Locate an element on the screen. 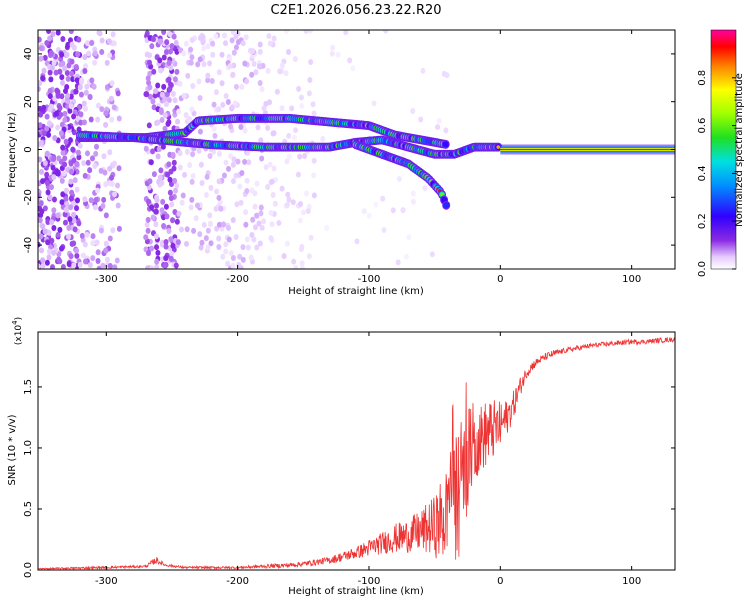 Image resolution: width=750 pixels, height=604 pixels. heatmap-x-tick-label: -200 is located at coordinates (237, 279).